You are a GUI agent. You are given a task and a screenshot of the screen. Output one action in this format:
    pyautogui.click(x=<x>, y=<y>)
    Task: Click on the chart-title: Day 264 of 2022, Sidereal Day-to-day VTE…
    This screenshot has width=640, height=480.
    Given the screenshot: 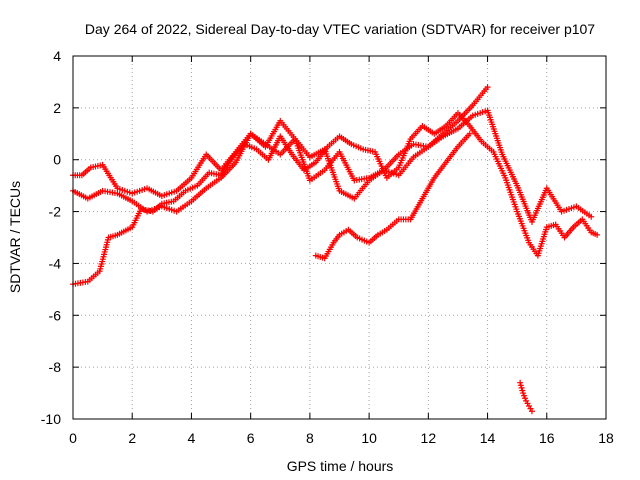 What is the action you would take?
    pyautogui.click(x=340, y=29)
    